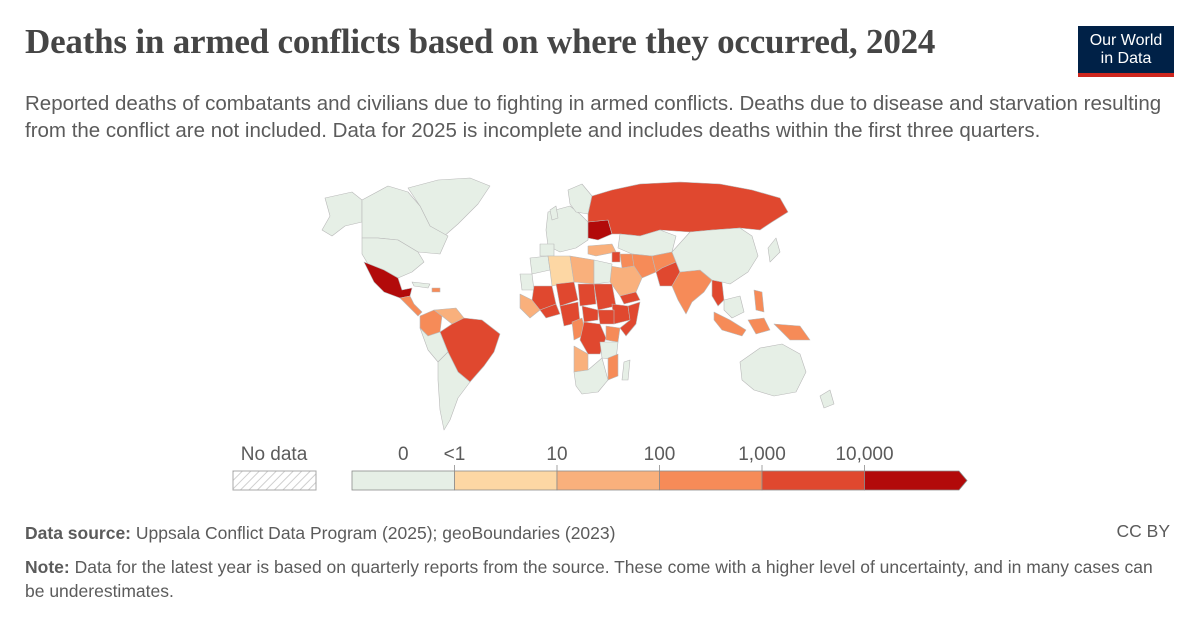 This screenshot has height=627, width=1200. I want to click on region-russia, so click(688, 209).